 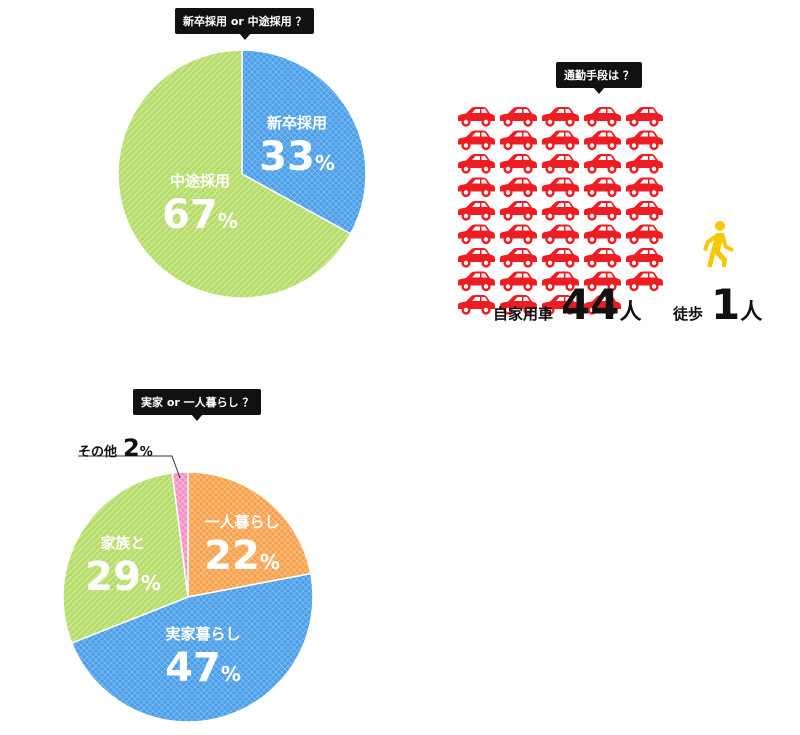 I want to click on hiring-slice-mid-career-label: 中途採用 67%, so click(x=200, y=205).